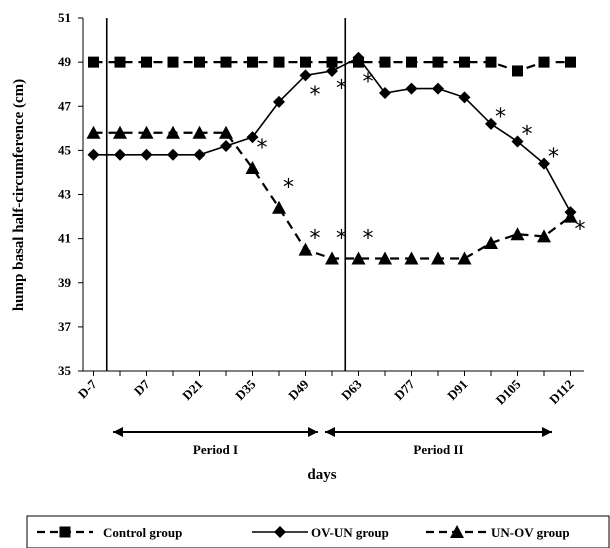 The width and height of the screenshot is (610, 548). I want to click on period-label: Period I, so click(215, 449).